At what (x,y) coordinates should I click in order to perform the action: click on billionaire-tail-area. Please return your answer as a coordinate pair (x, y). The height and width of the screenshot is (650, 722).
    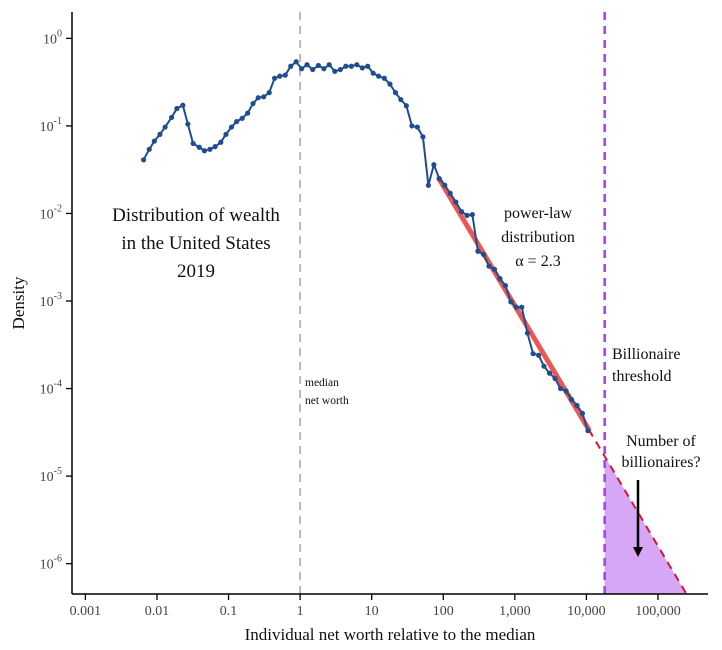
    Looking at the image, I should click on (645, 525).